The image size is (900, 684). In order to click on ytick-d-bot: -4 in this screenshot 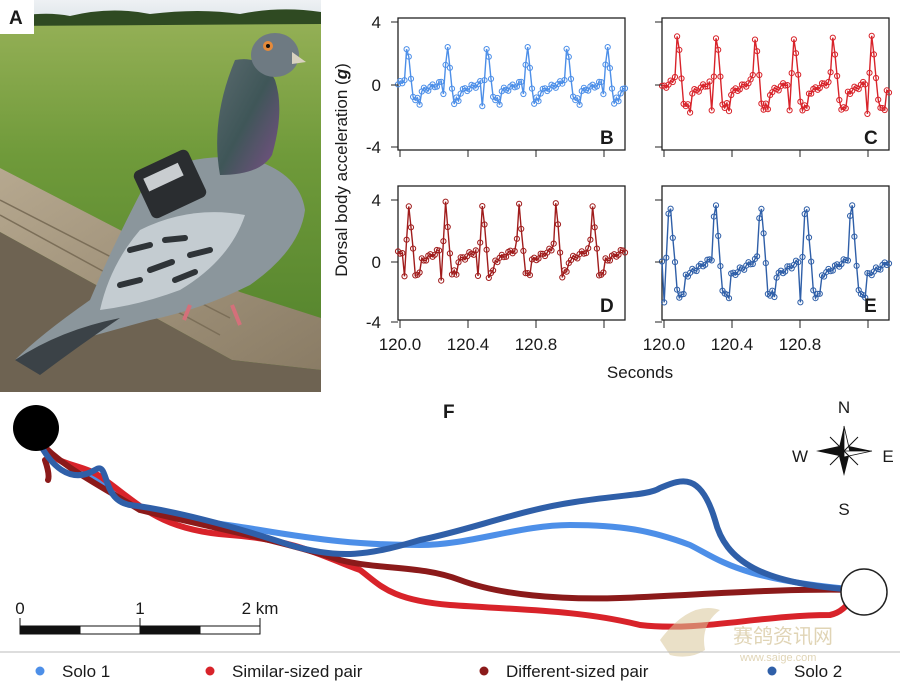, I will do `click(373, 322)`.